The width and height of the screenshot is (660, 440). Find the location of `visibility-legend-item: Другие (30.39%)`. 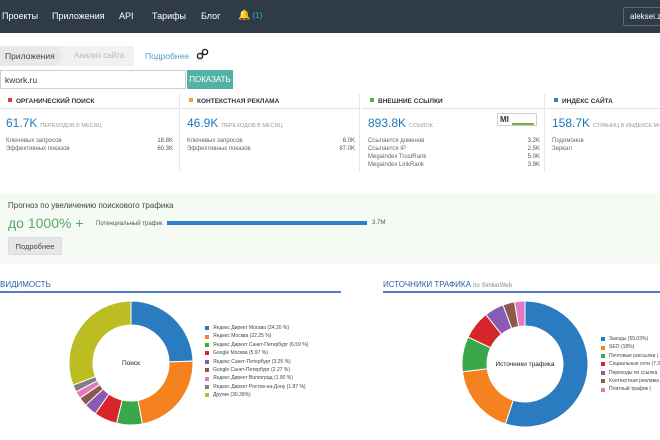

visibility-legend-item: Другие (30.39%) is located at coordinates (256, 395).